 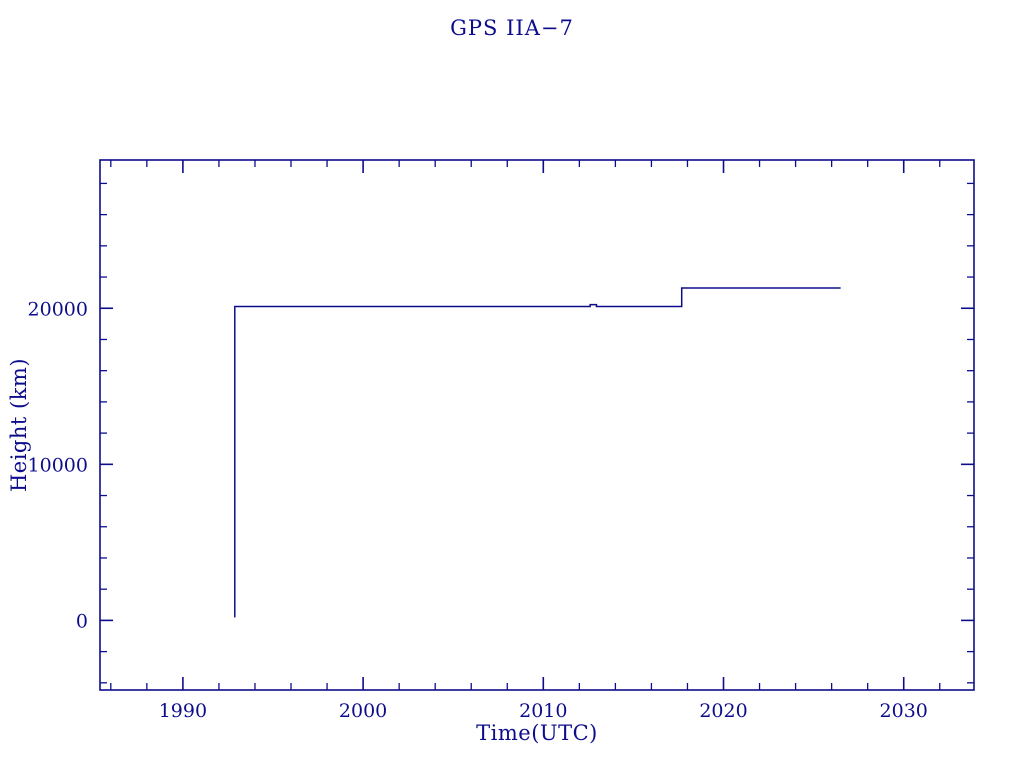 What do you see at coordinates (82, 621) in the screenshot?
I see `y-tick-label: 0` at bounding box center [82, 621].